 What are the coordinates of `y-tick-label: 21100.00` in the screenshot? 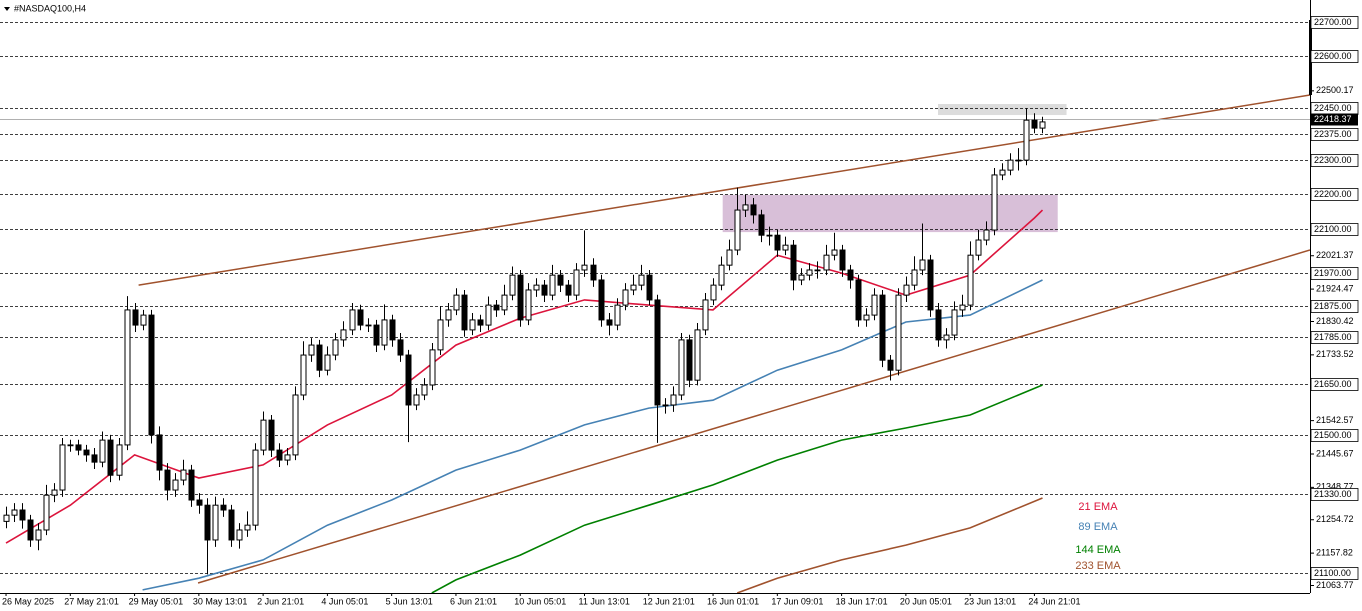 It's located at (1332, 573).